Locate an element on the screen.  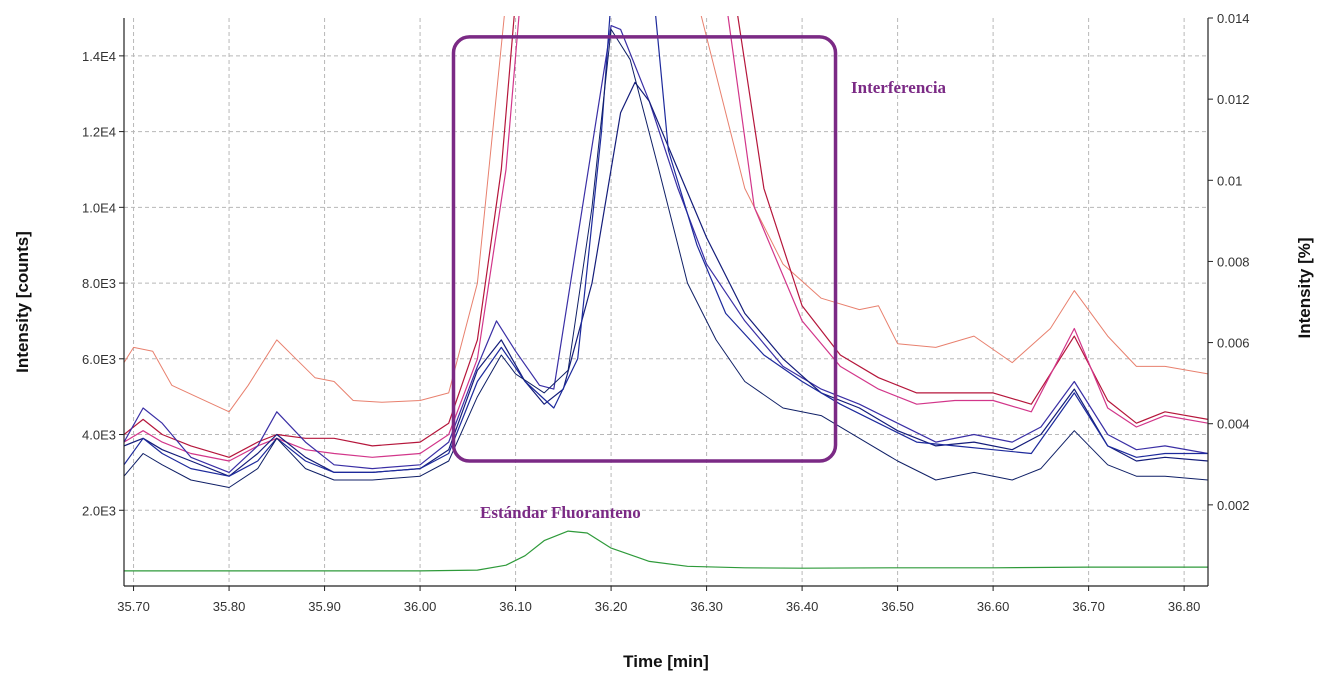
x-tick-label: 36.40 is located at coordinates (802, 606).